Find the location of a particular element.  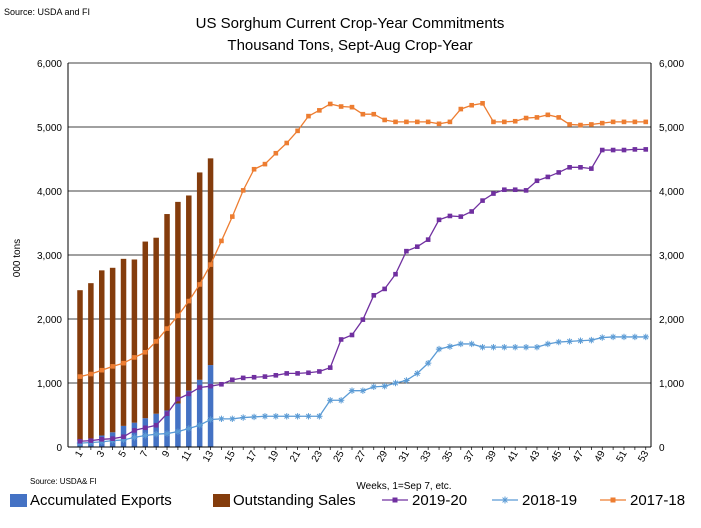

y-axis-right-ticks: 0 1,000 2,000 3,000 4,000 5,000 6,000 is located at coordinates (671, 256).